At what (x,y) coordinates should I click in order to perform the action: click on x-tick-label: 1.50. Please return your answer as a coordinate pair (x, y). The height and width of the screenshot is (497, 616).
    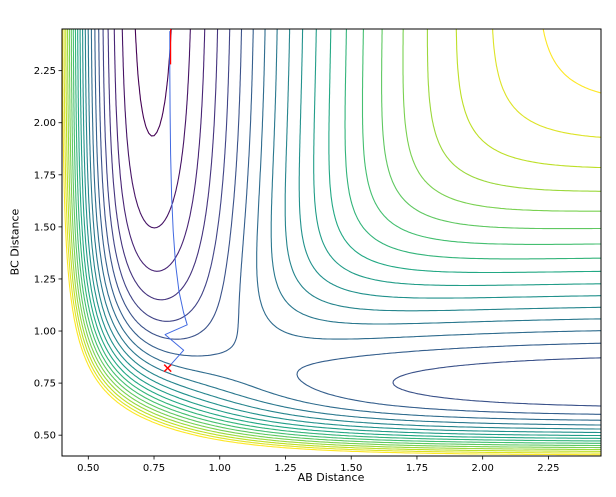
    Looking at the image, I should click on (351, 468).